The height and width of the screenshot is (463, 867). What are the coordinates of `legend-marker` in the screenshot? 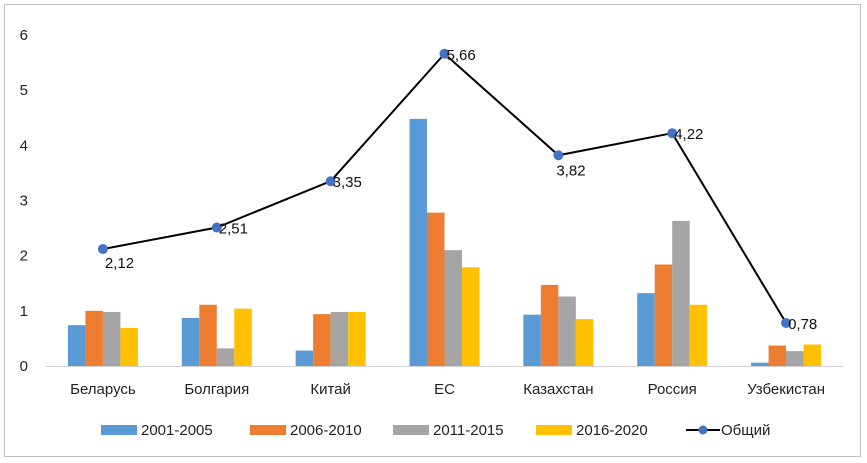 It's located at (703, 430).